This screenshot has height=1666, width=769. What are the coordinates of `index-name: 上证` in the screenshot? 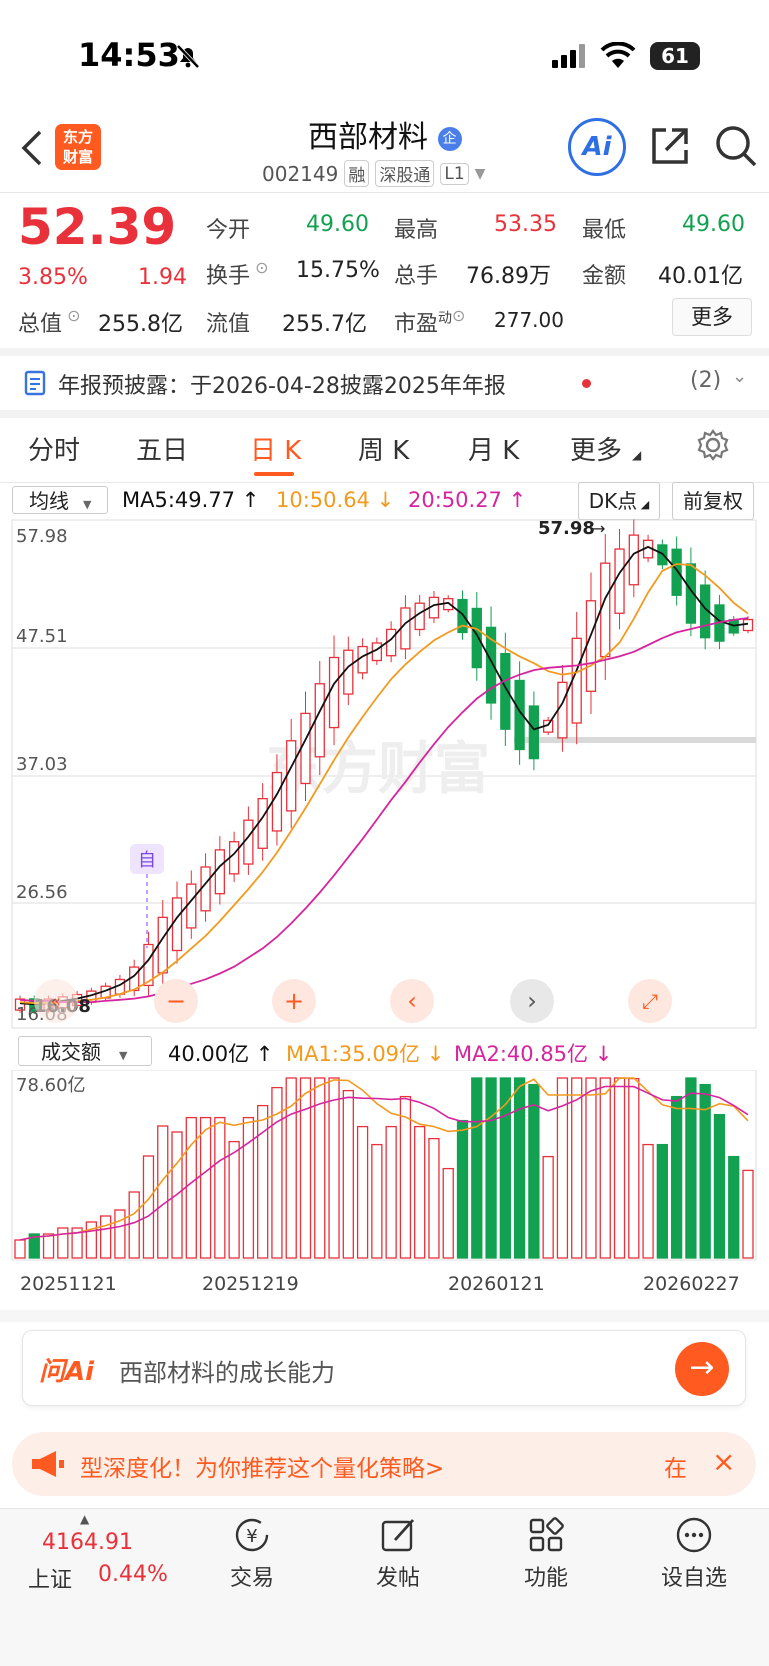 It's located at (50, 1580).